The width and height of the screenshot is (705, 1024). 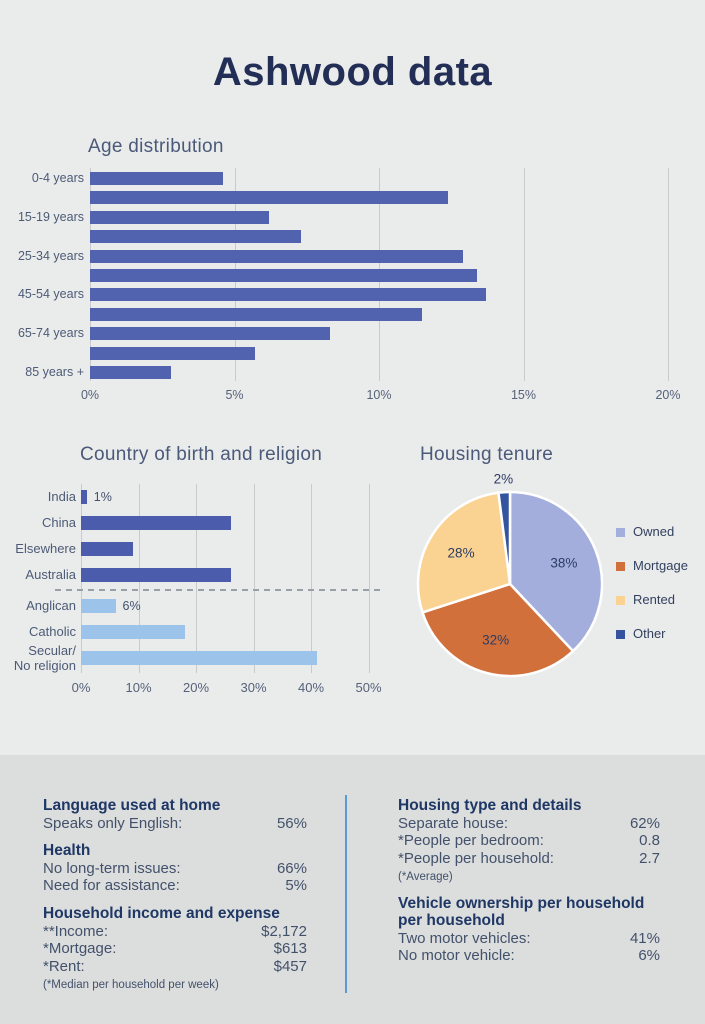 I want to click on birth-religion-x-tick: 50%, so click(x=368, y=687).